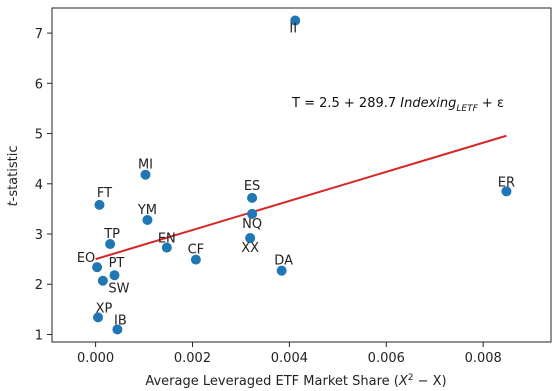  What do you see at coordinates (39, 34) in the screenshot?
I see `y-tick-label: 7` at bounding box center [39, 34].